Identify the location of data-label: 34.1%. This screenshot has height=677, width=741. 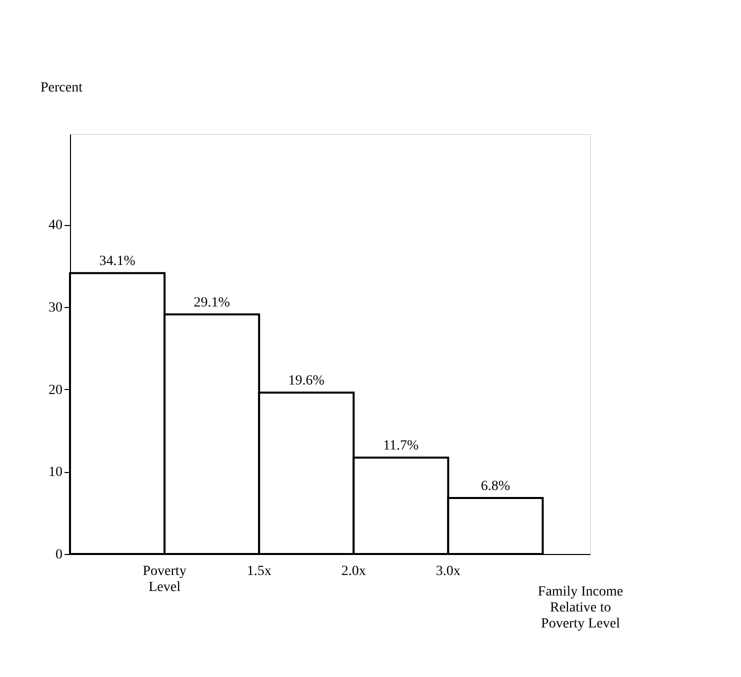
(117, 262).